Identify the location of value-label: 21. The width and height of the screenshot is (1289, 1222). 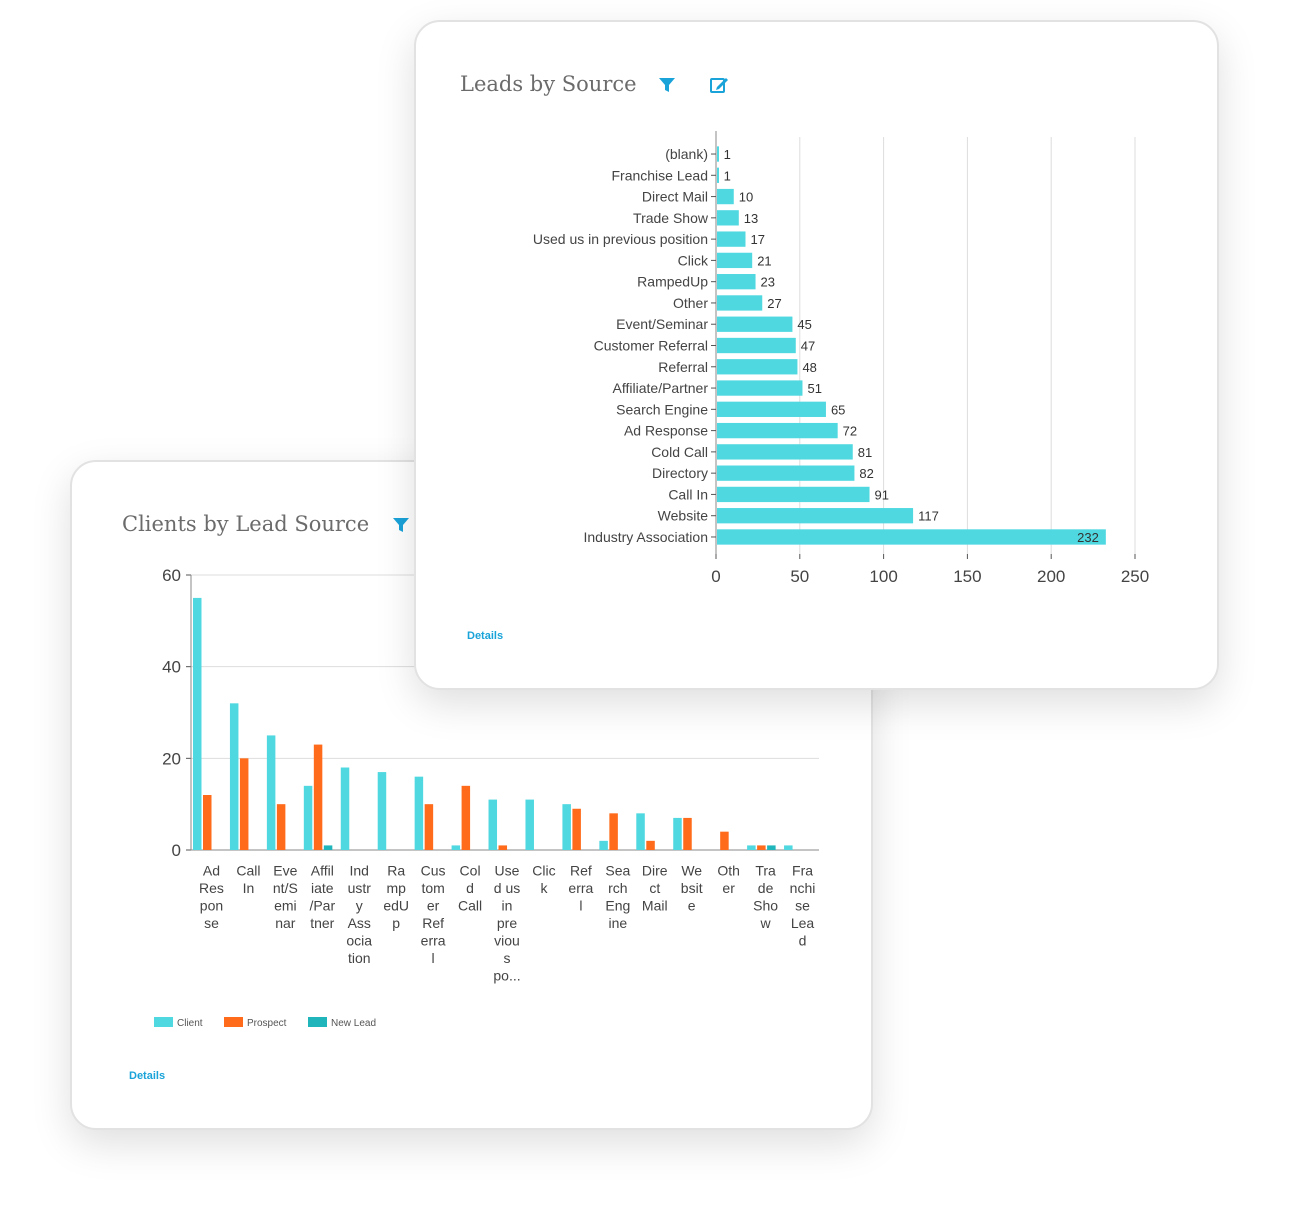
(764, 260).